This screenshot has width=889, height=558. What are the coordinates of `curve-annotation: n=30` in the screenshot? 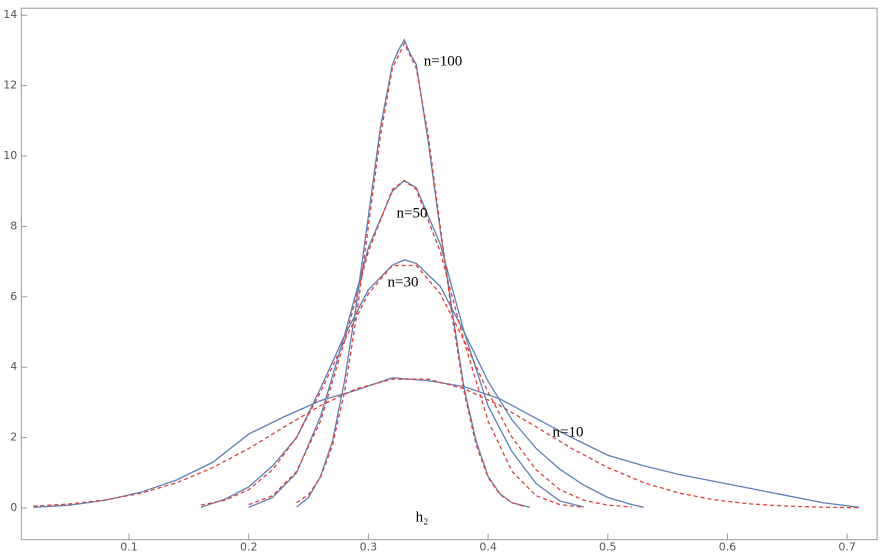 It's located at (403, 282).